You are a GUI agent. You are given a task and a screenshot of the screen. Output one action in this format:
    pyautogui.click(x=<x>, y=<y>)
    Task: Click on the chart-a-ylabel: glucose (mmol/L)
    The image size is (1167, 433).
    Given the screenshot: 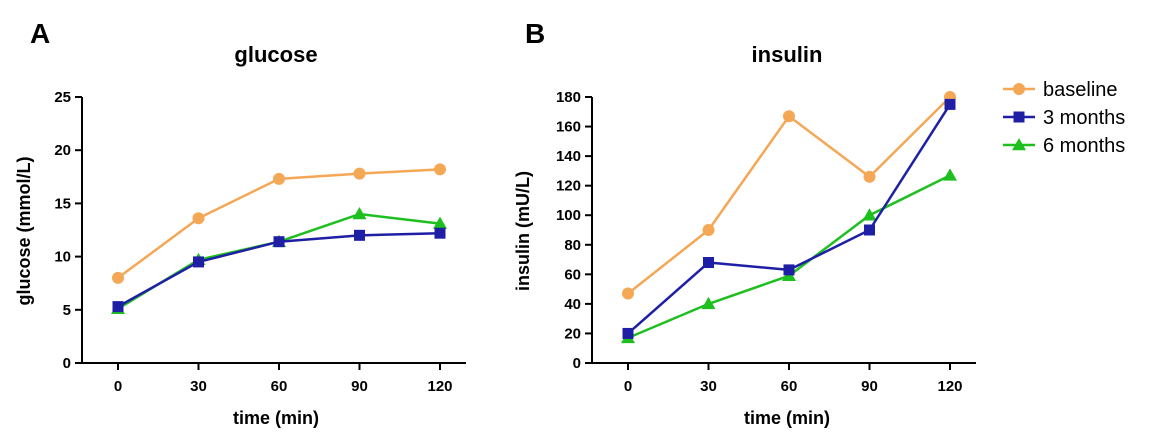 What is the action you would take?
    pyautogui.click(x=24, y=230)
    